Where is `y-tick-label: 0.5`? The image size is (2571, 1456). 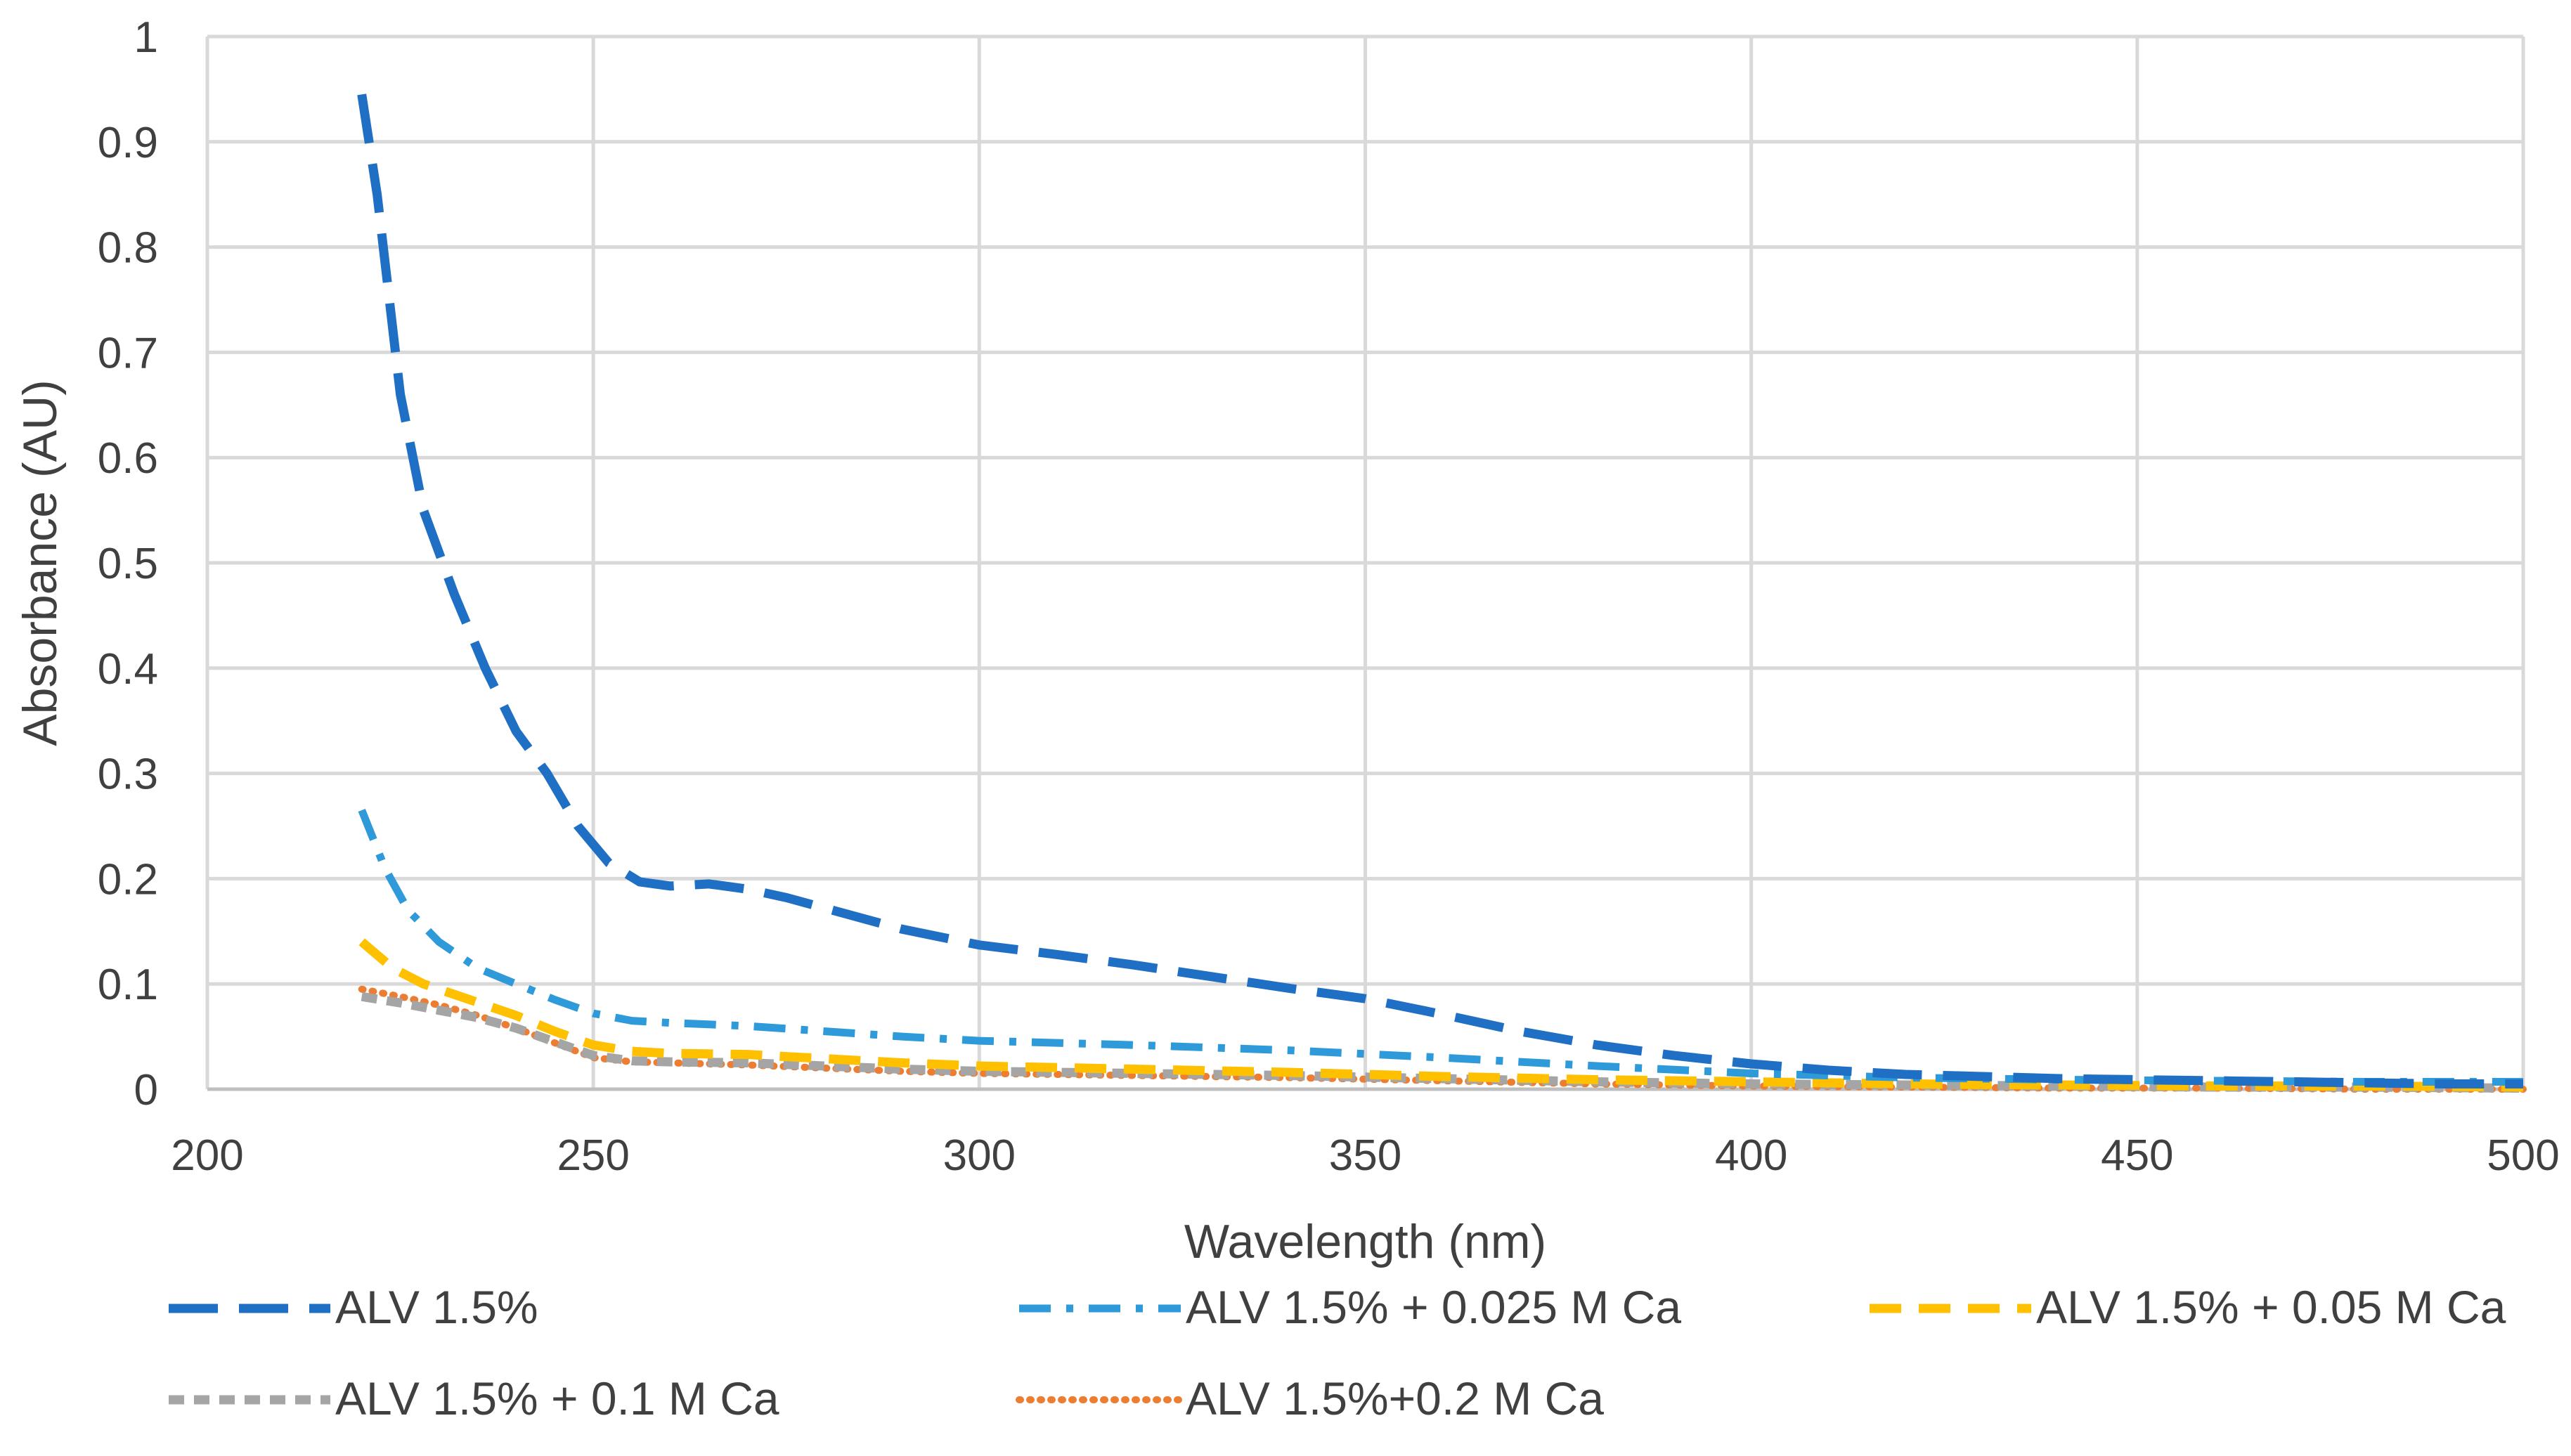 y-tick-label: 0.5 is located at coordinates (128, 564).